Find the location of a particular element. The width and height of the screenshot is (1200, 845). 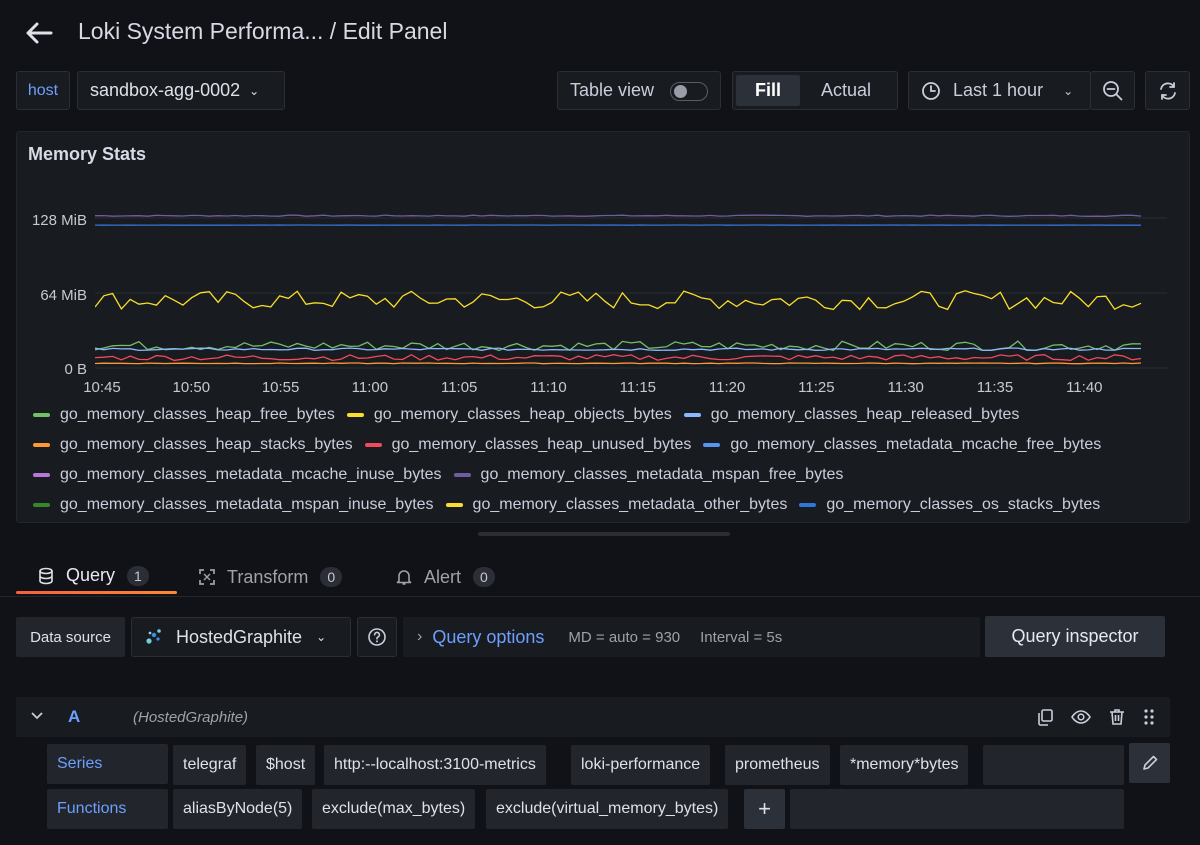

question-circle-icon is located at coordinates (377, 637).